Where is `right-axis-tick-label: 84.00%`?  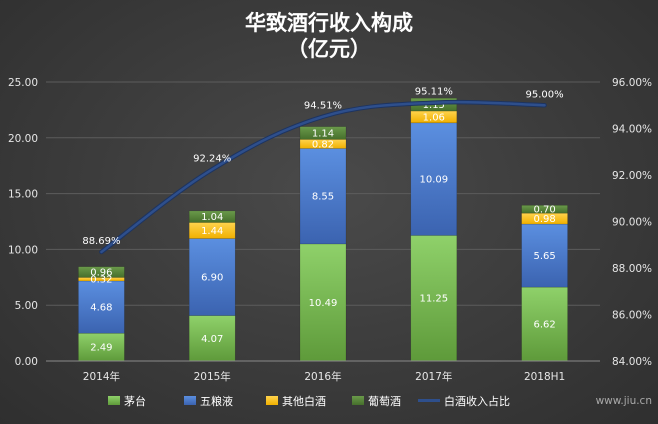
right-axis-tick-label: 84.00% is located at coordinates (632, 362).